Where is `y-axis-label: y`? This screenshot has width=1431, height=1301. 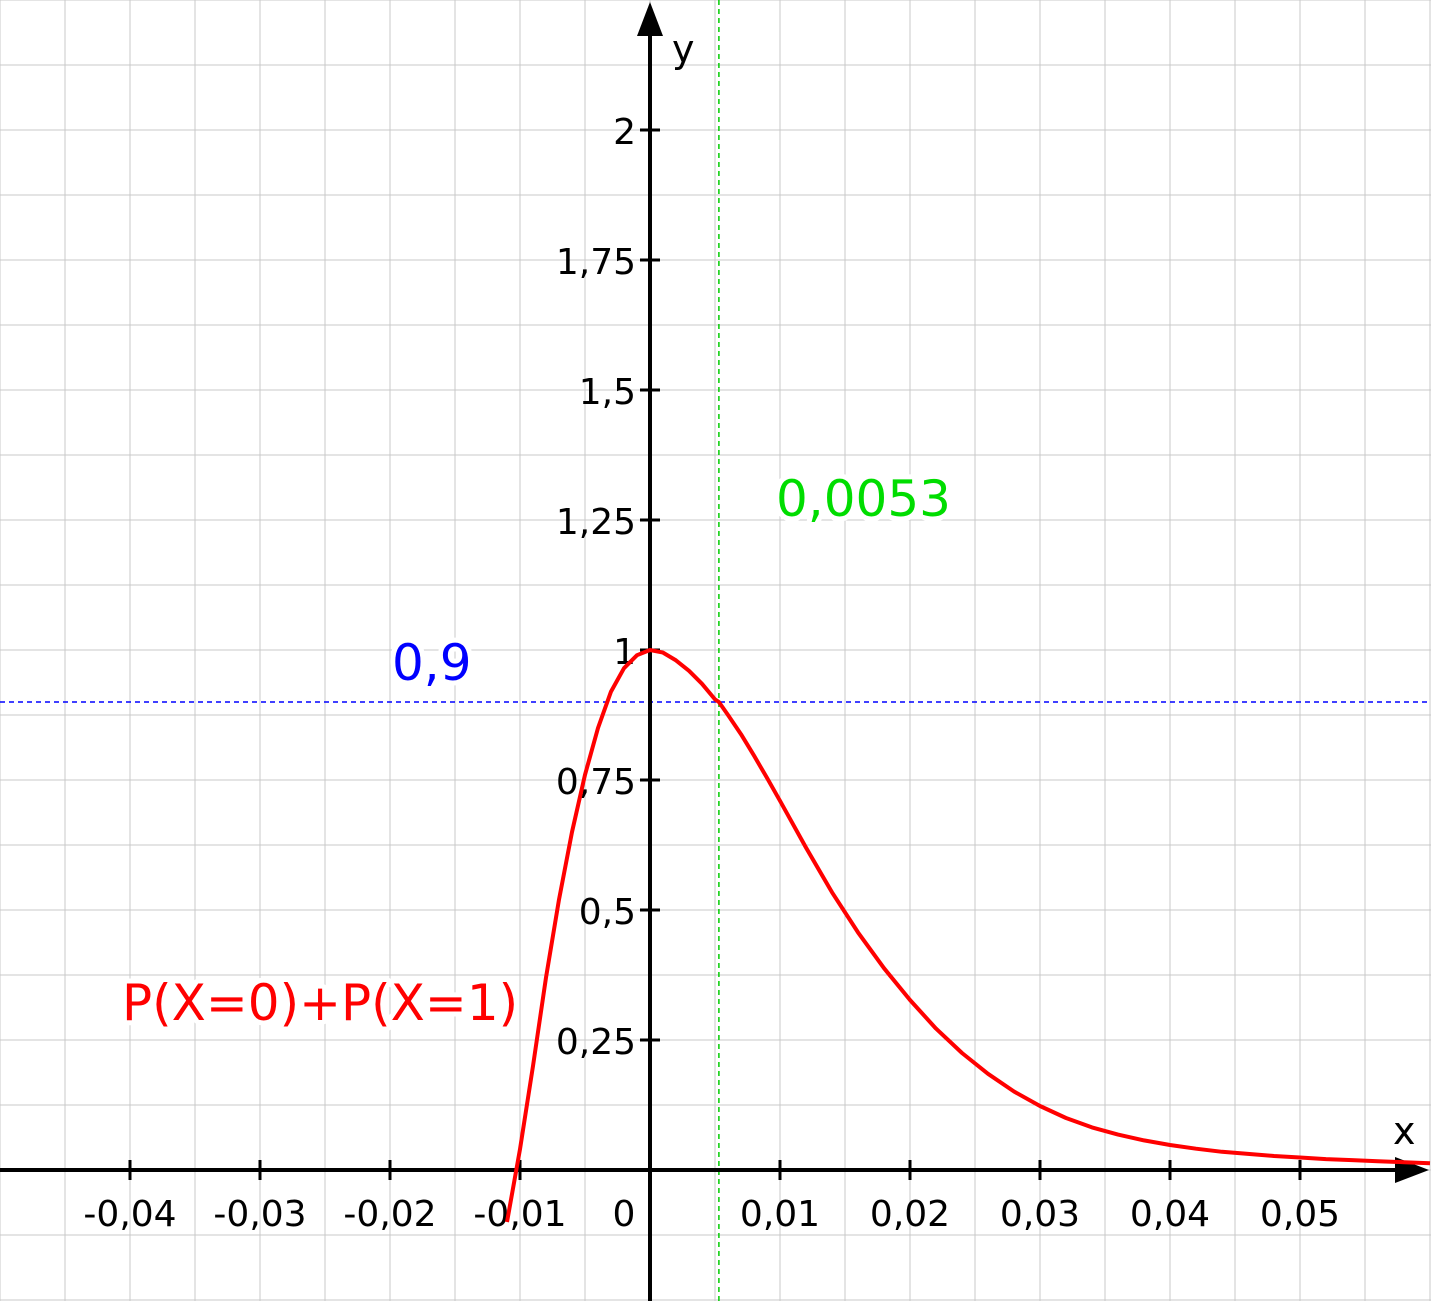 y-axis-label: y is located at coordinates (683, 49).